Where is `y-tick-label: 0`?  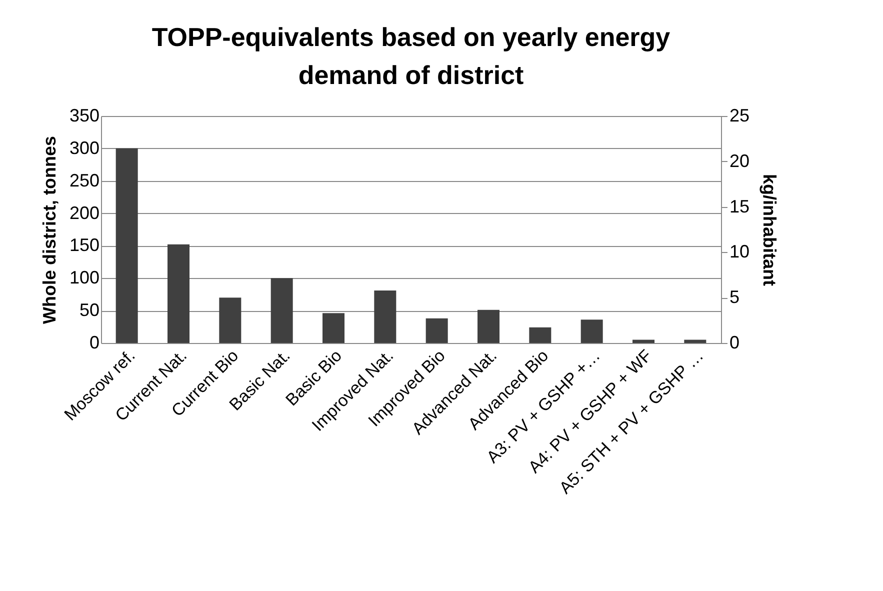 y-tick-label: 0 is located at coordinates (94, 342).